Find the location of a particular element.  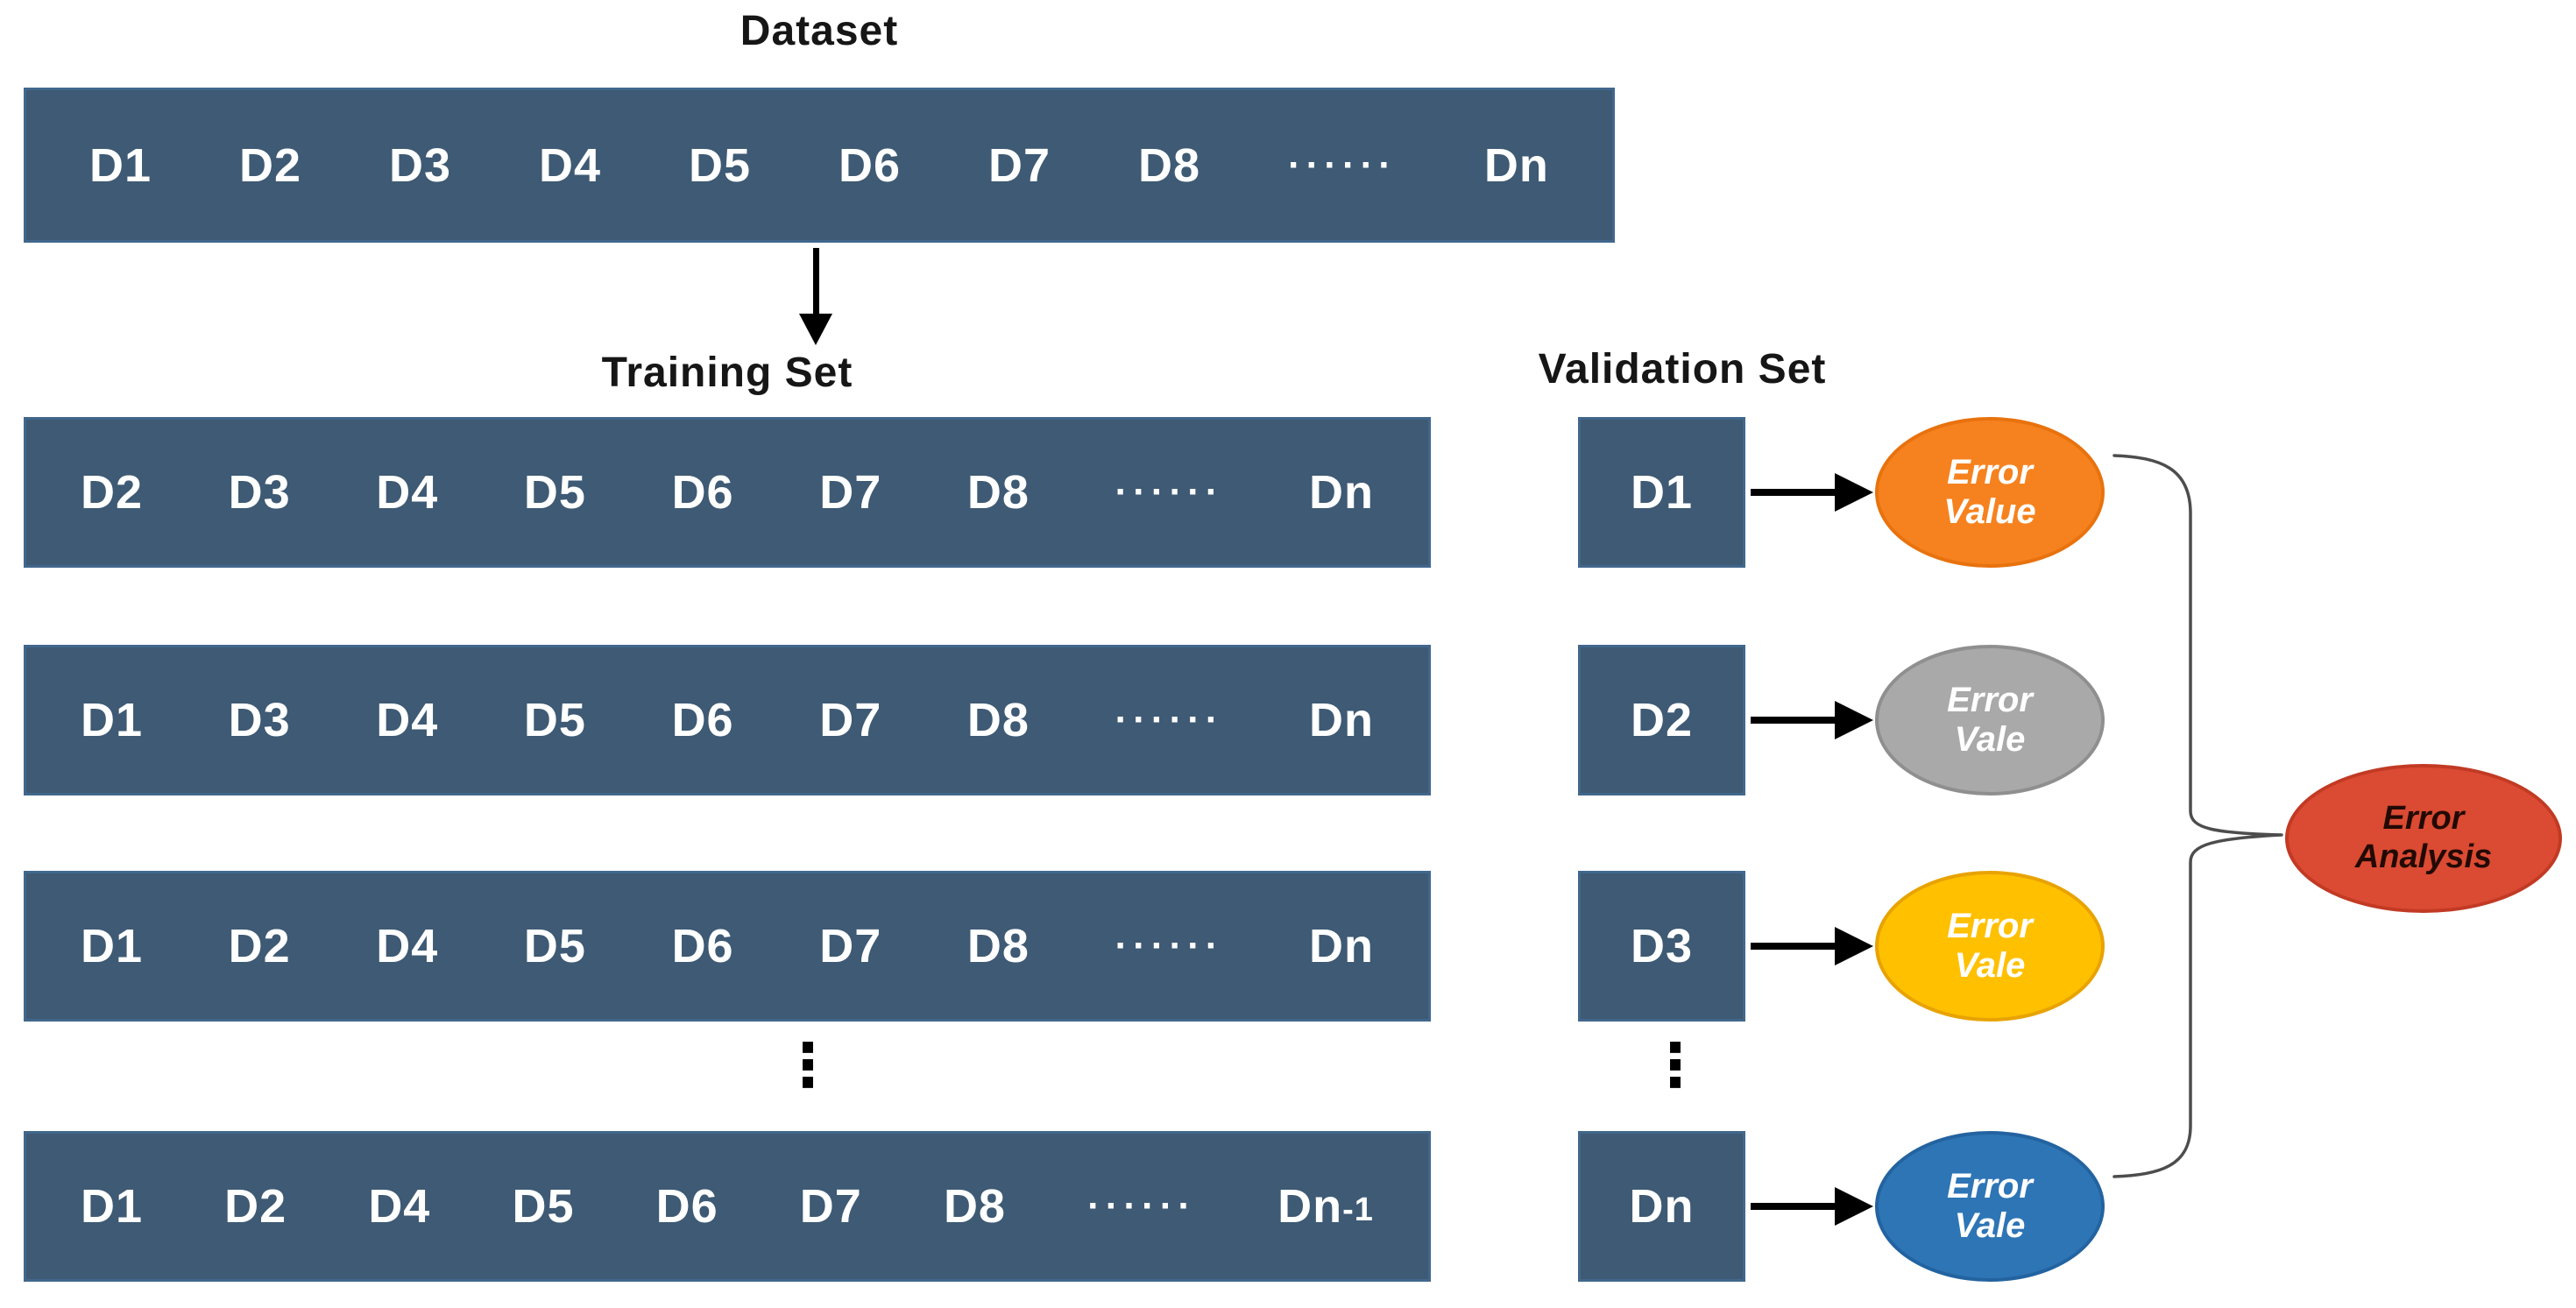

fold-row: D1 D2 D4 D5 D6 D7 D8 ······ Dn-1 Dn Error Vale is located at coordinates (1288, 1206).